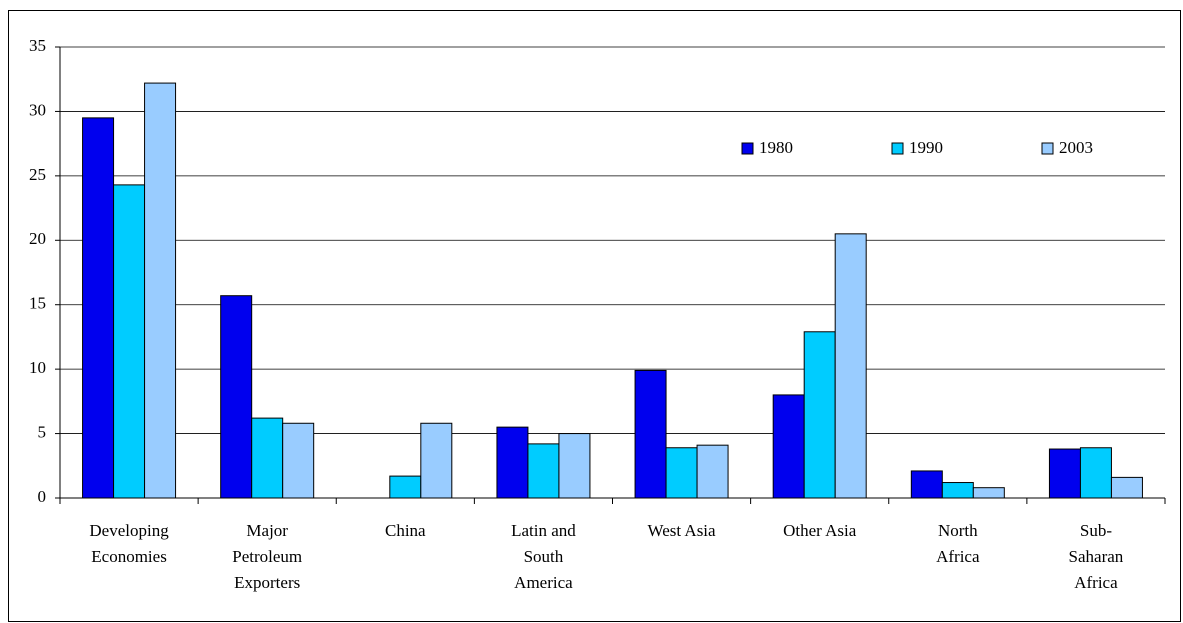  I want to click on x-tick-label: Major, so click(267, 530).